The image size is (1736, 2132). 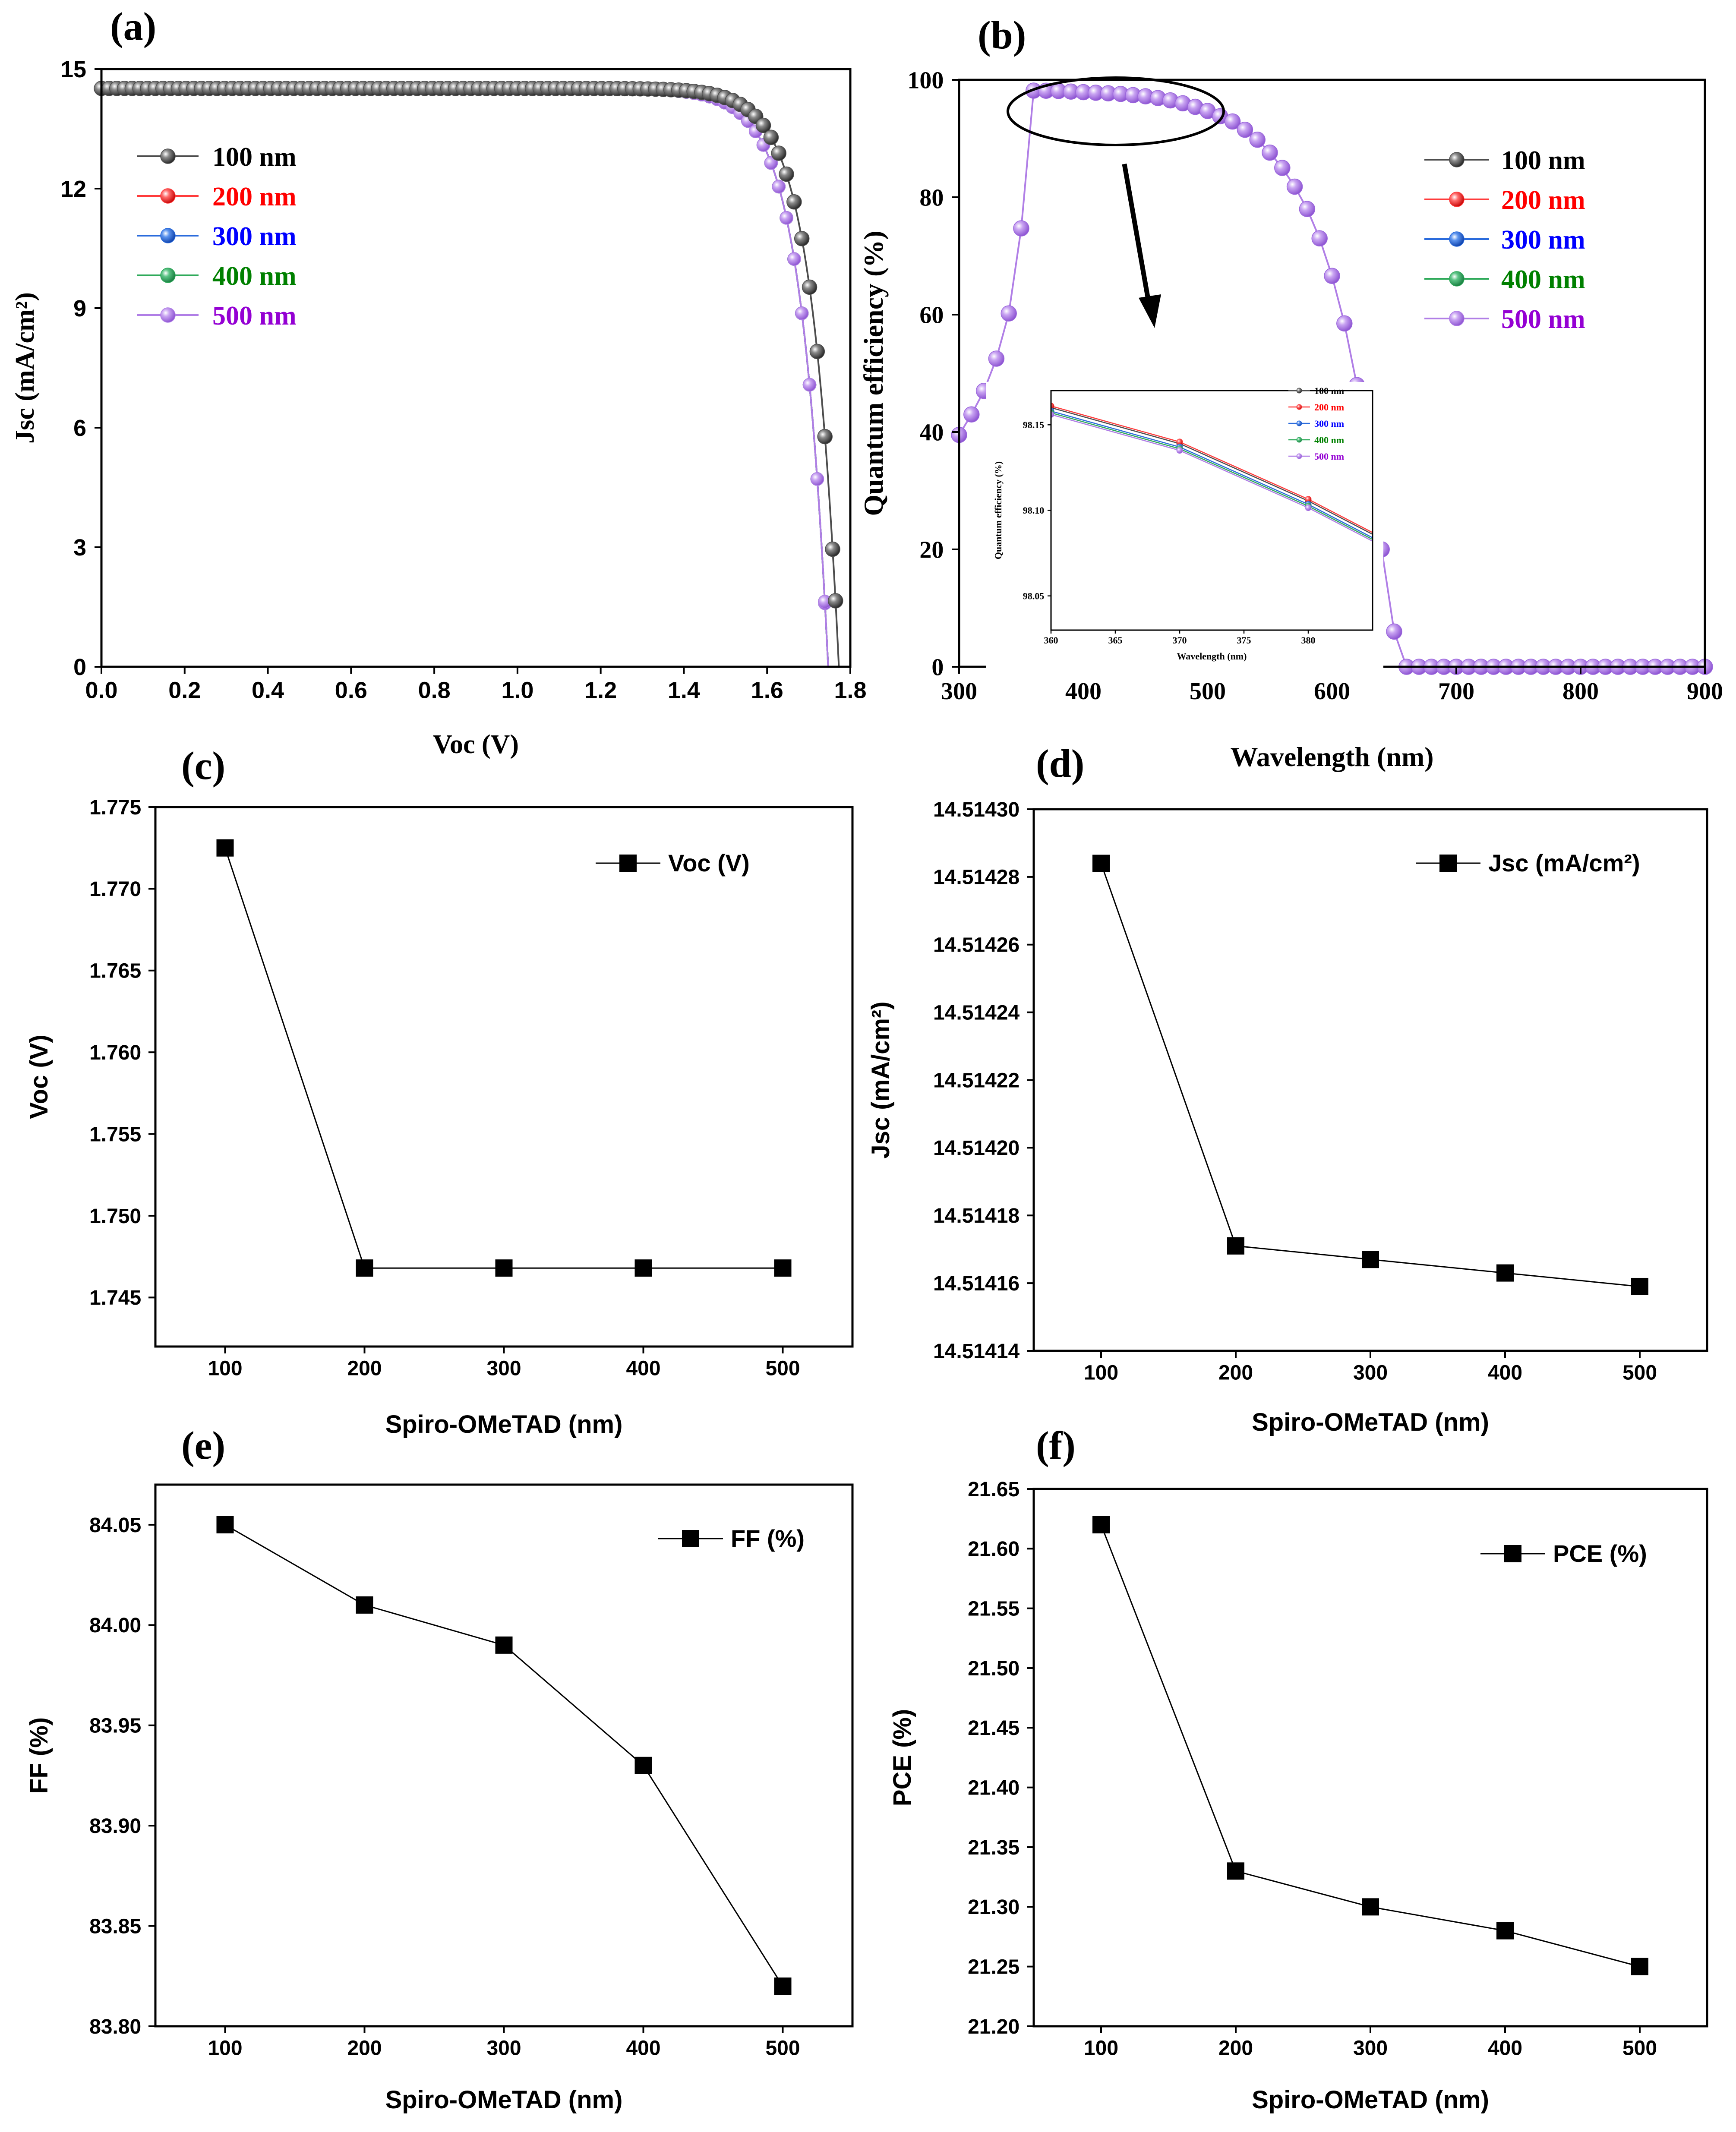 What do you see at coordinates (767, 690) in the screenshot?
I see `x-tick-a-label: 1.6` at bounding box center [767, 690].